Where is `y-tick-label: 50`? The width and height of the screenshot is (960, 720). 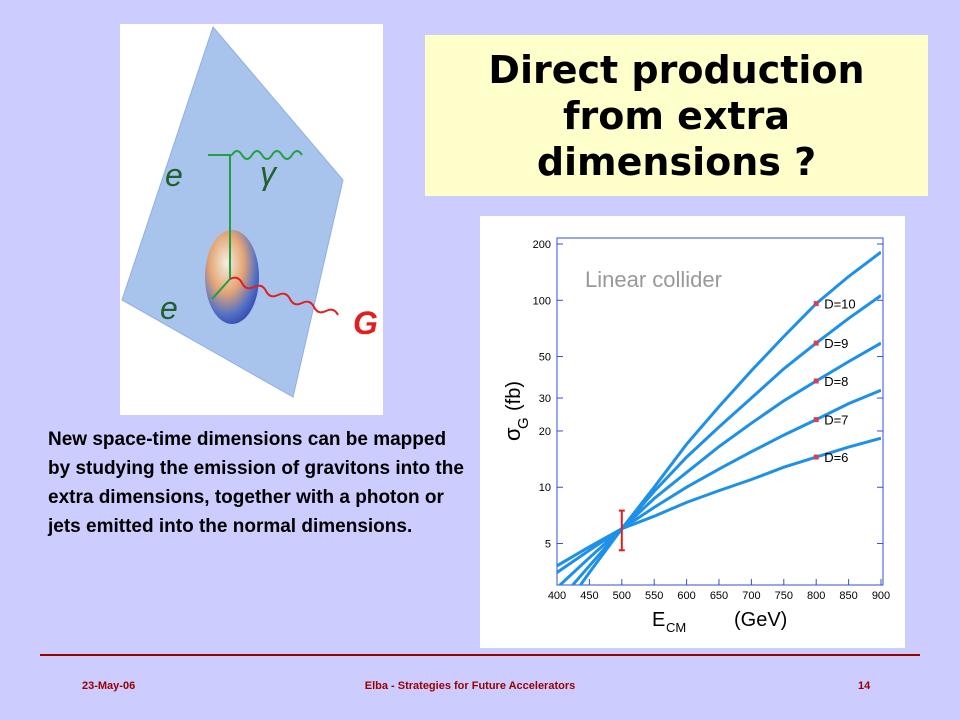
y-tick-label: 50 is located at coordinates (545, 358).